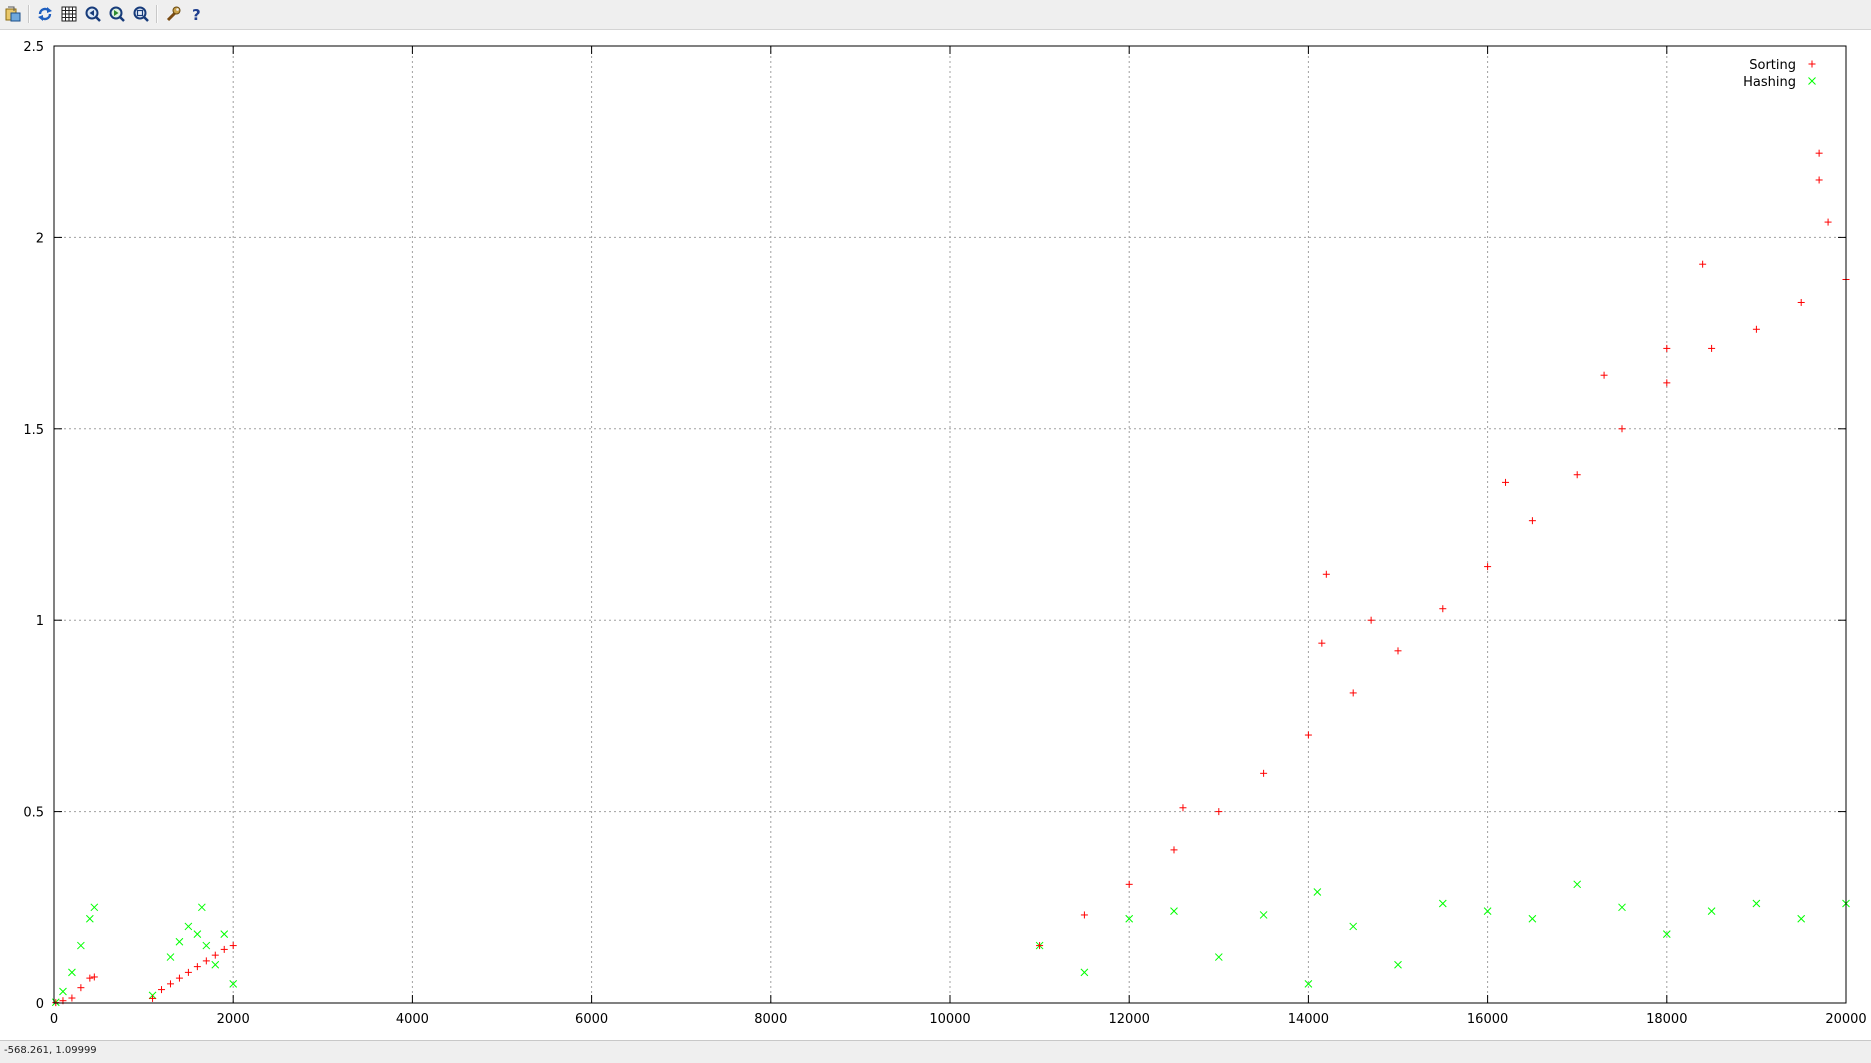 The image size is (1871, 1063). I want to click on options-wrench-icon, so click(173, 14).